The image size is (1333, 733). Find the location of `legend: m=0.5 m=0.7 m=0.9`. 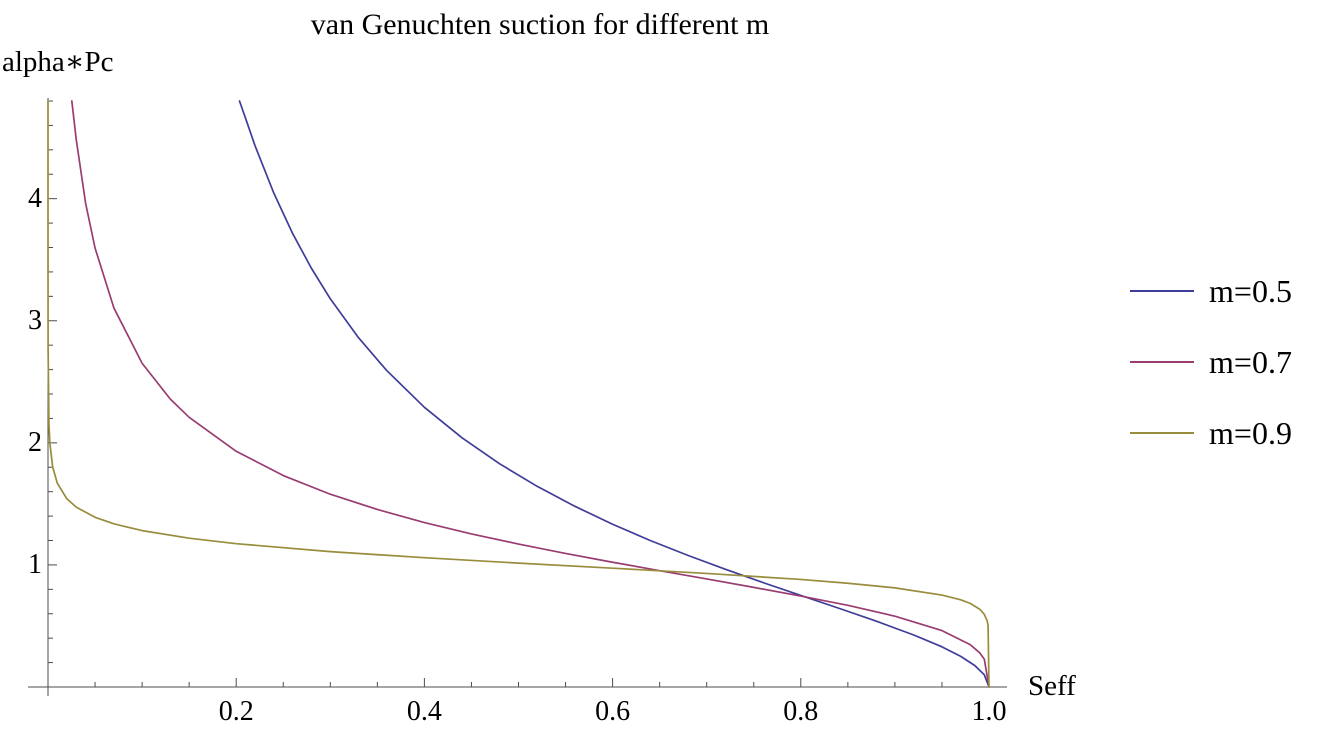

legend: m=0.5 m=0.7 m=0.9 is located at coordinates (1211, 362).